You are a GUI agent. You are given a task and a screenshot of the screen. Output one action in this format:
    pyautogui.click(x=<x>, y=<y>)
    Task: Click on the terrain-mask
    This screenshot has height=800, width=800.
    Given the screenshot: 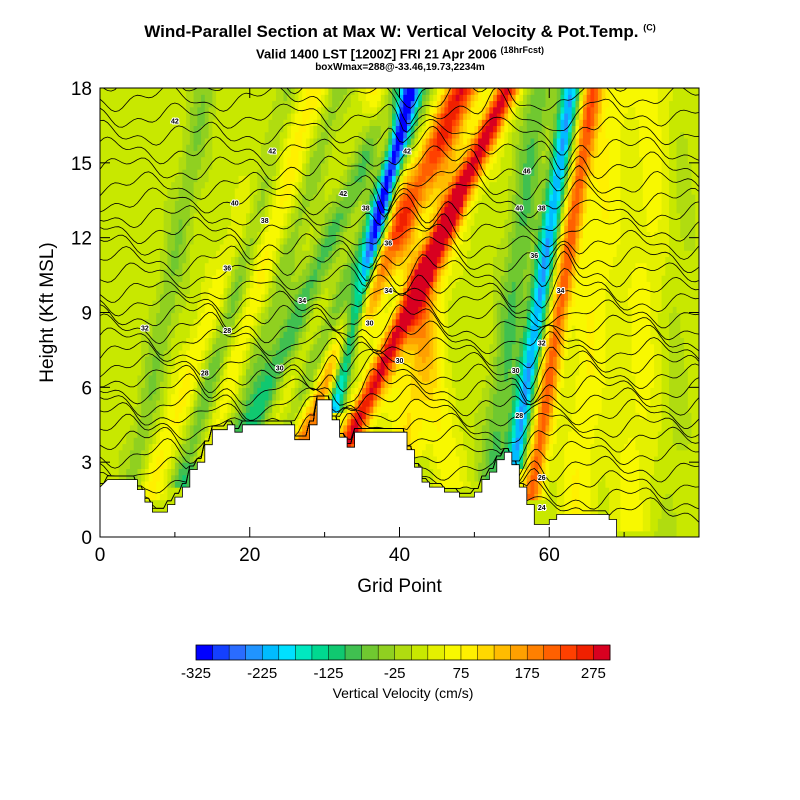 What is the action you would take?
    pyautogui.click(x=399, y=468)
    